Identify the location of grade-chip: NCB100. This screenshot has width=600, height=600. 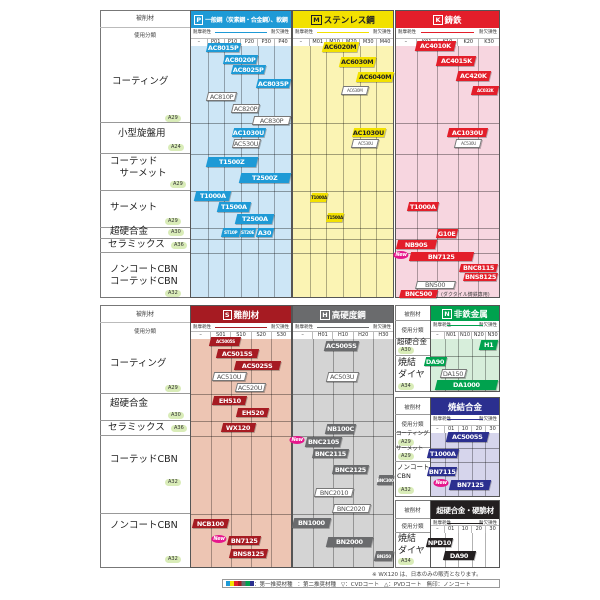
(210, 523).